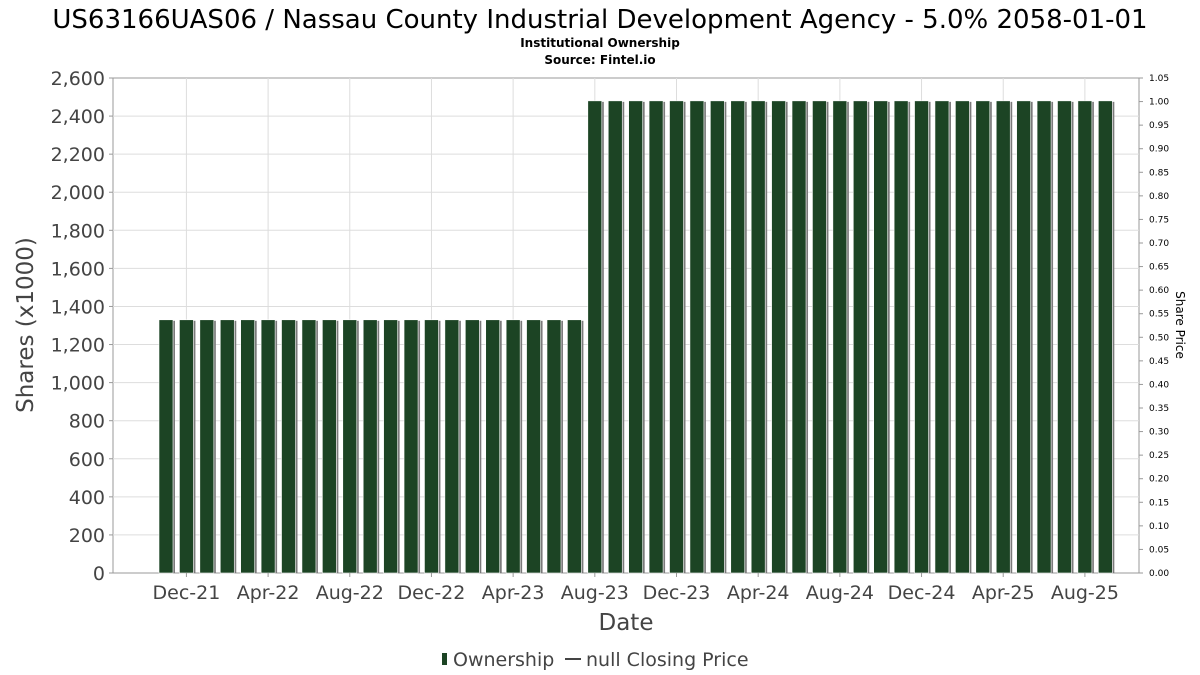 This screenshot has height=675, width=1200. Describe the element at coordinates (1159, 220) in the screenshot. I see `y2-tick-label: 0.75` at that location.